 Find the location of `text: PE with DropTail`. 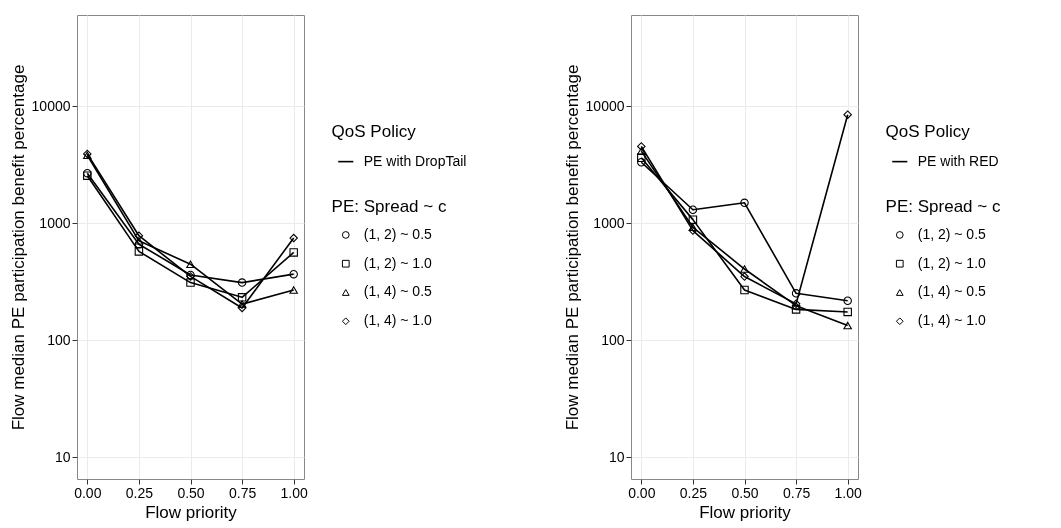

text: PE with DropTail is located at coordinates (415, 160).